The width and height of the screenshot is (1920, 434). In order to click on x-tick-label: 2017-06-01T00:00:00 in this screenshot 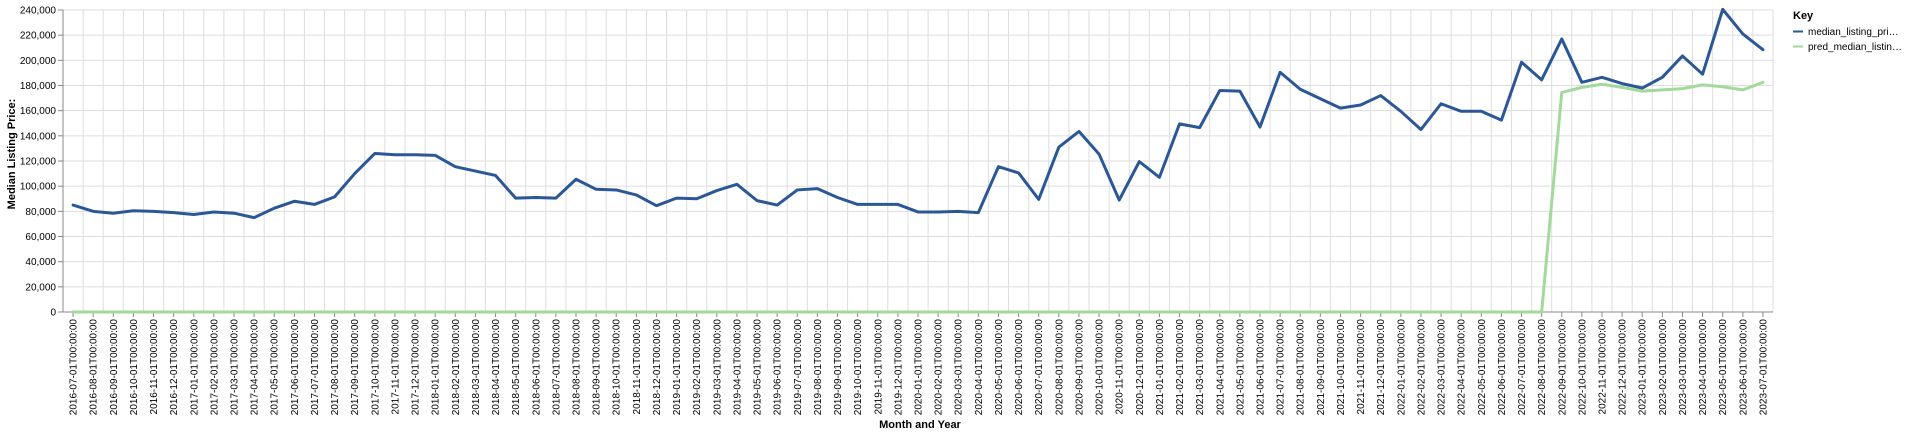, I will do `click(295, 367)`.